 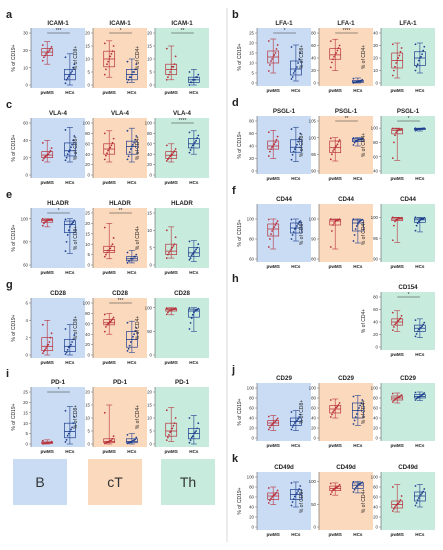 What do you see at coordinates (132, 441) in the screenshot?
I see `plot-i-pd1-ct-hcs-box` at bounding box center [132, 441].